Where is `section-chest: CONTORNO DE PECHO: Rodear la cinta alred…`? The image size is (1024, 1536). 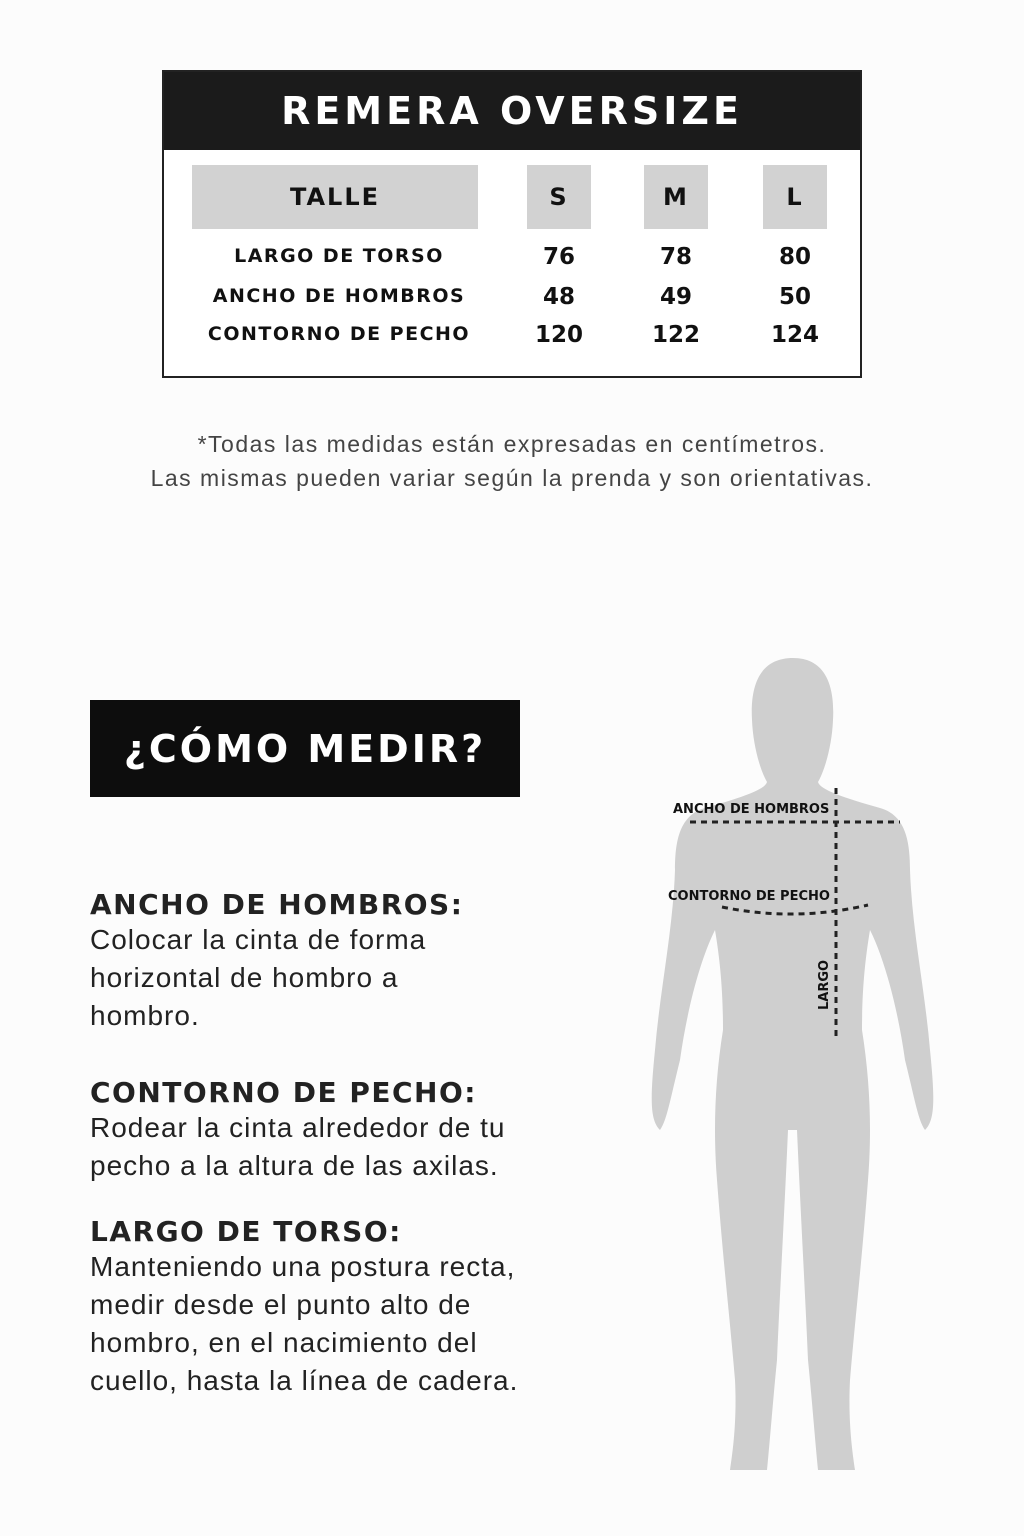
section-chest: CONTORNO DE PECHO: Rodear la cinta alred… is located at coordinates (325, 1130).